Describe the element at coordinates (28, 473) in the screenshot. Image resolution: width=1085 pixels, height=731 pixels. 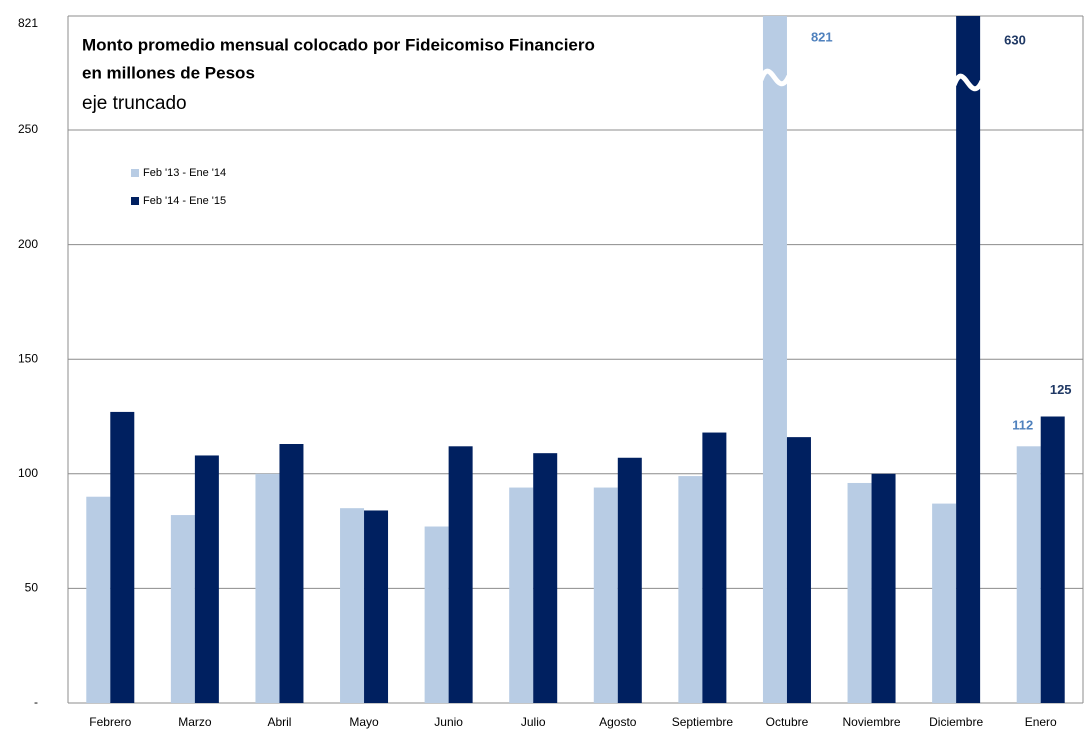
I see `y-tick-label: 100` at that location.